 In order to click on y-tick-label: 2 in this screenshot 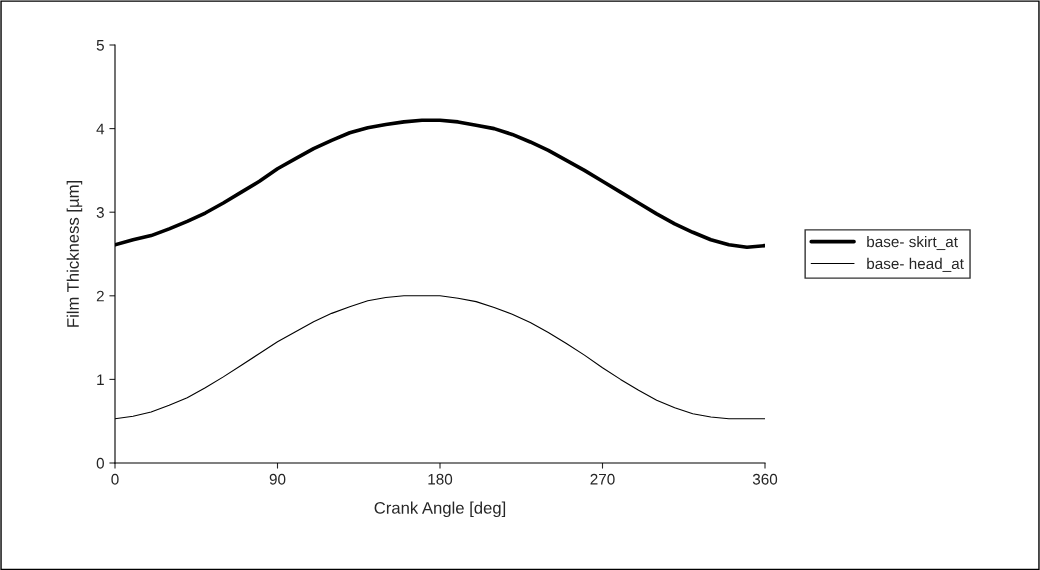, I will do `click(100, 296)`.